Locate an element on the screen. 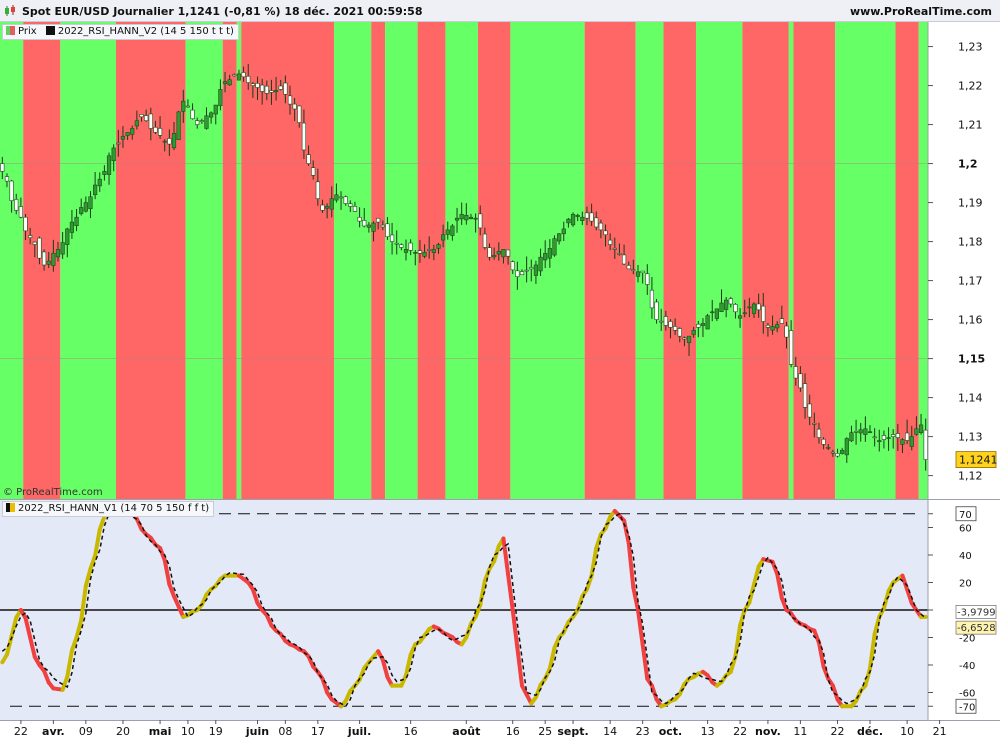  price-tick-label: 1,12 is located at coordinates (970, 476).